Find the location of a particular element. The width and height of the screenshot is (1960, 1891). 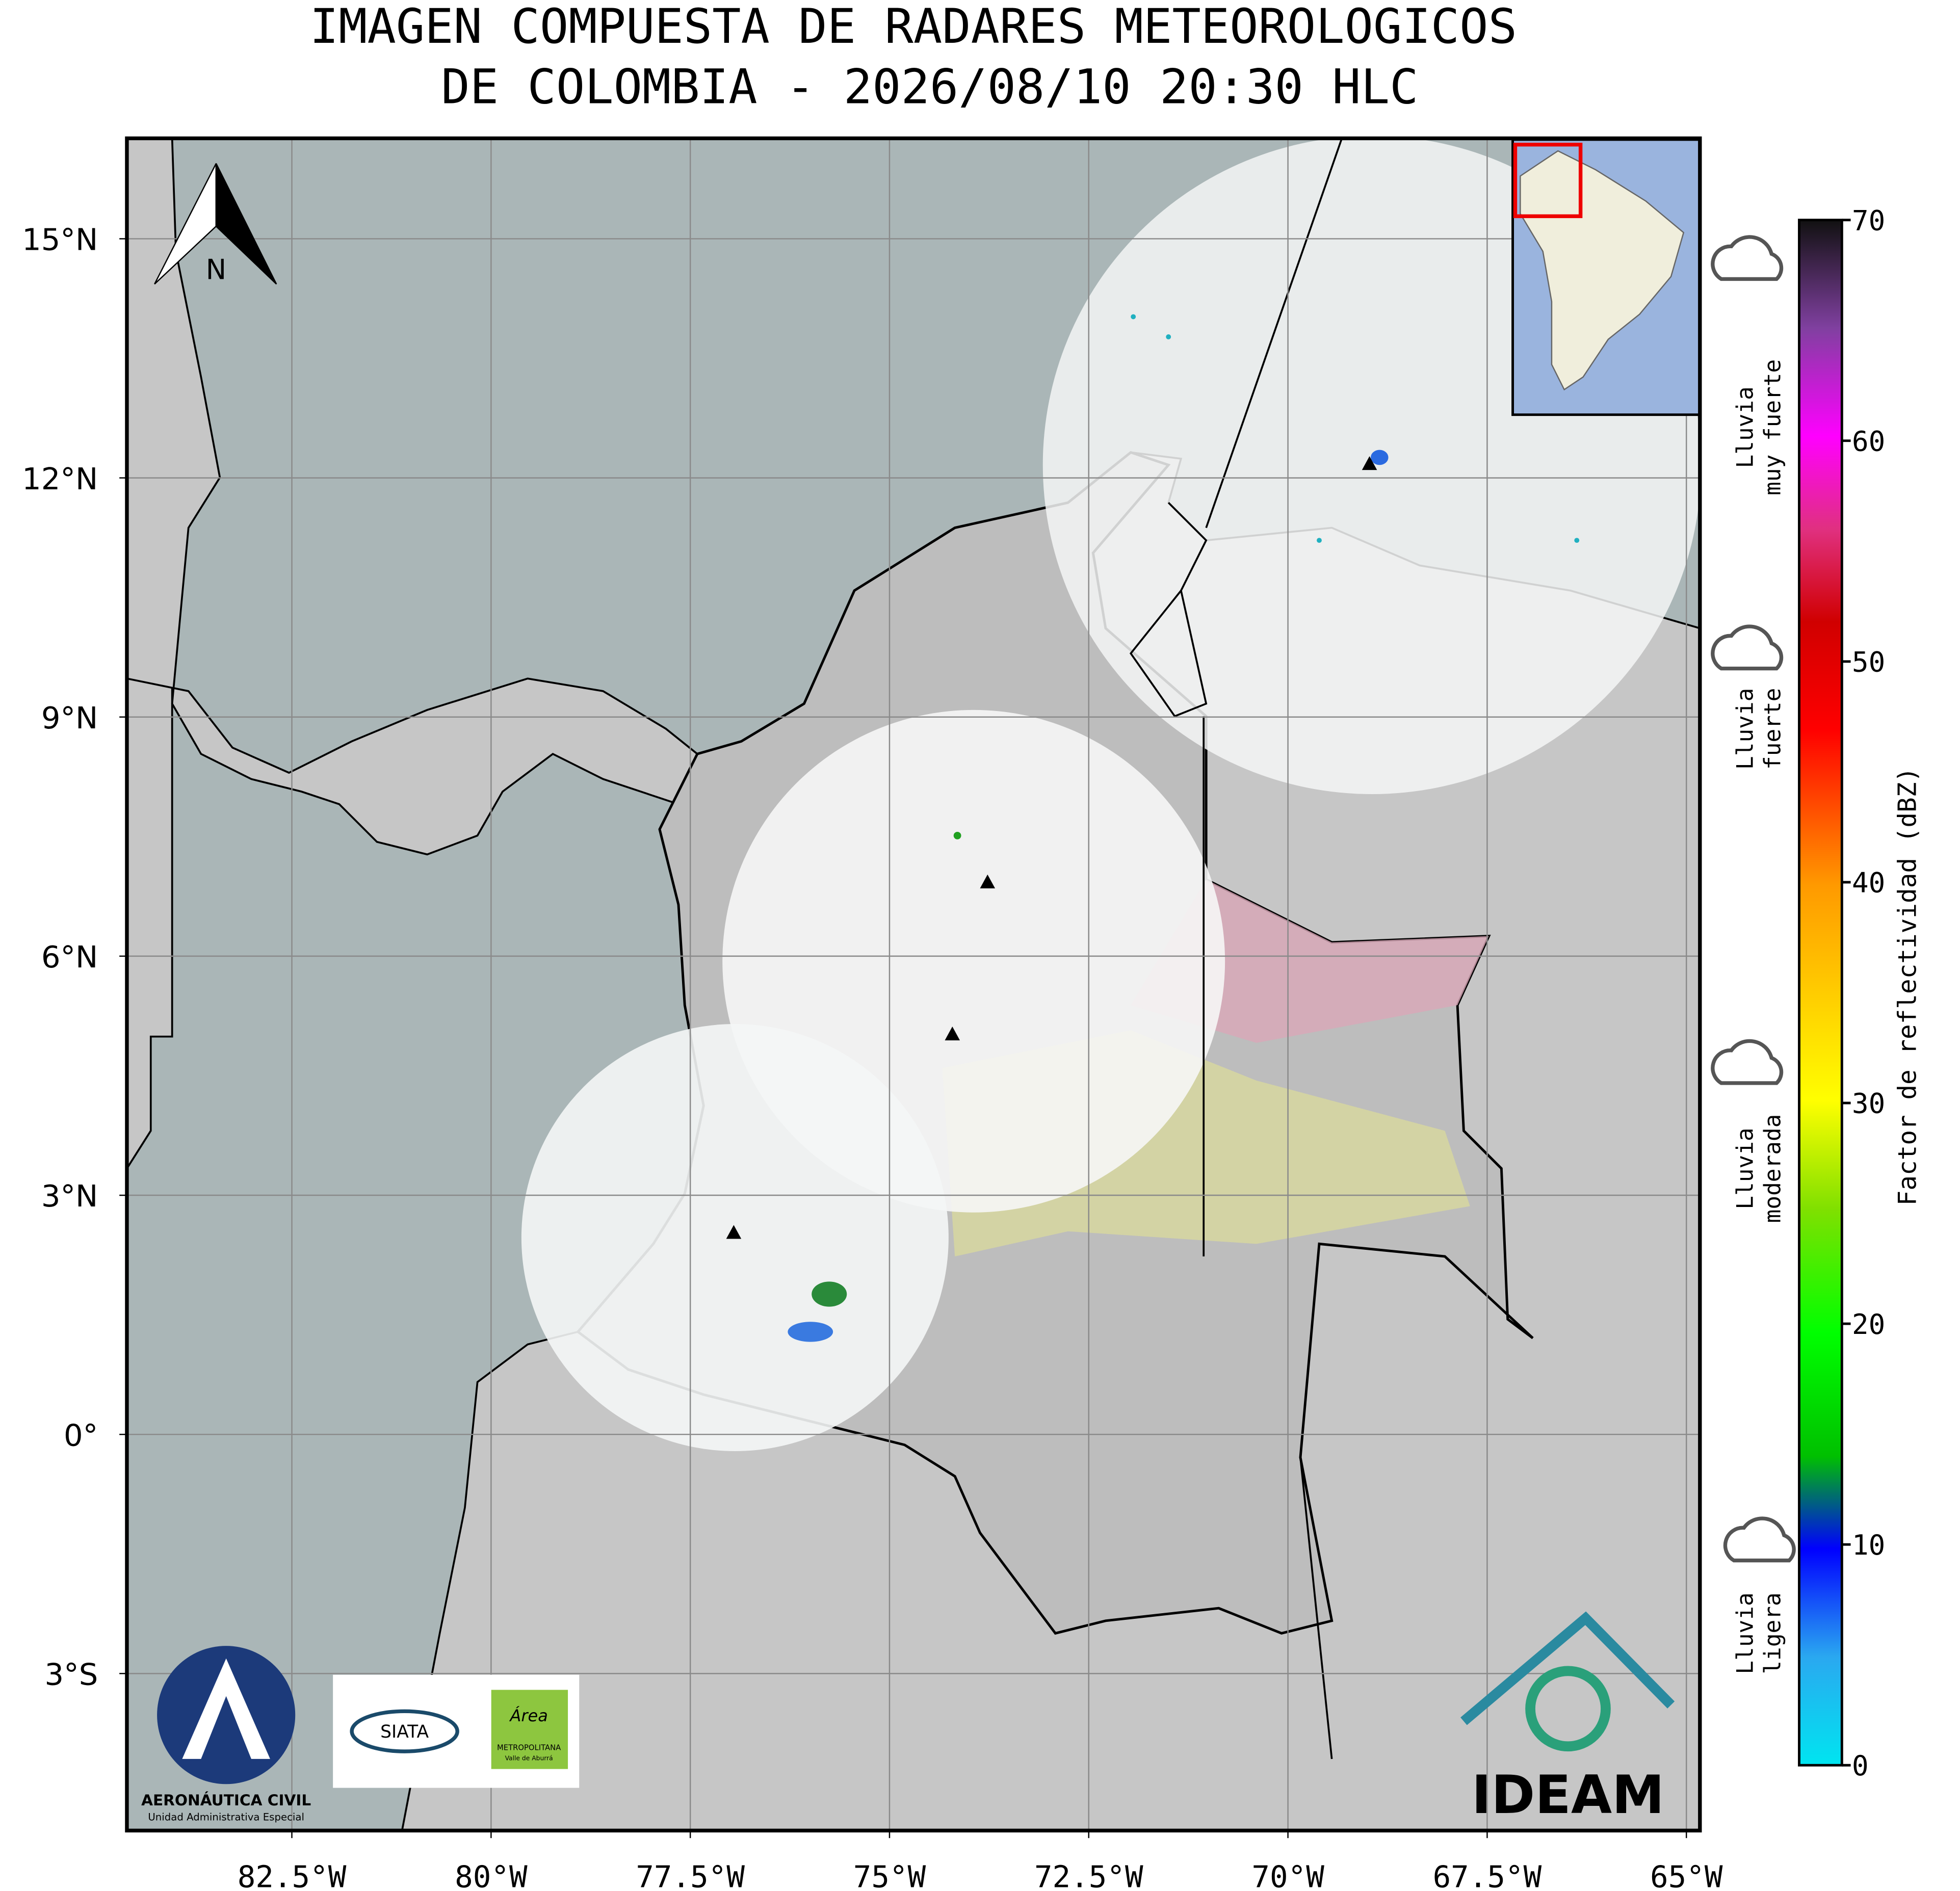

y-tick-label: 3°N is located at coordinates (69, 1196).